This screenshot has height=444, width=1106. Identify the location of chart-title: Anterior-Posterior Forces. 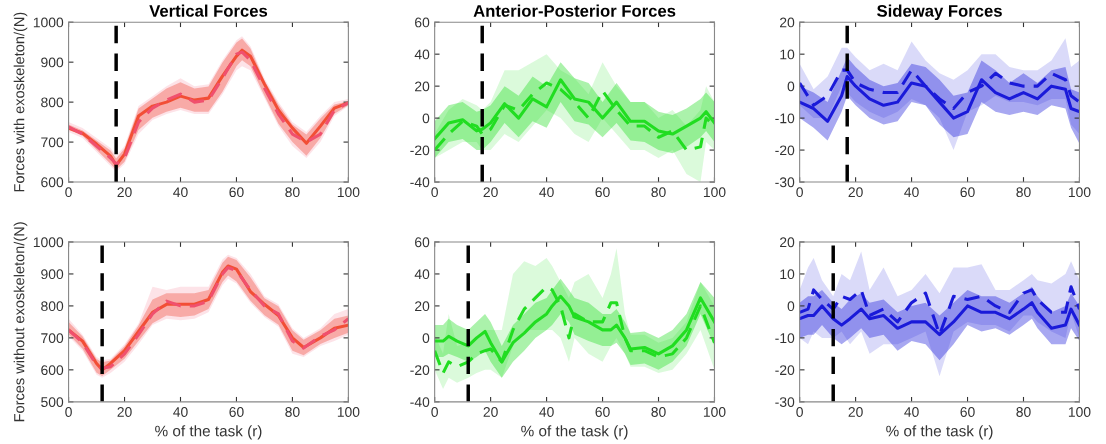
(574, 10).